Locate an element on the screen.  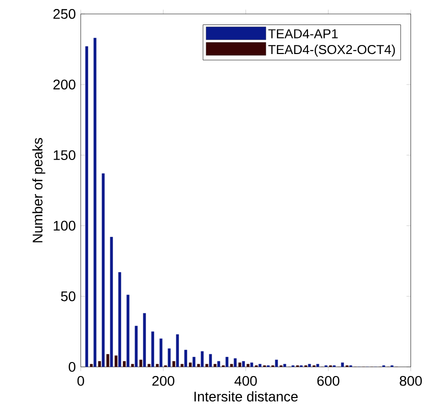
x-tick-label: 600 is located at coordinates (328, 381).